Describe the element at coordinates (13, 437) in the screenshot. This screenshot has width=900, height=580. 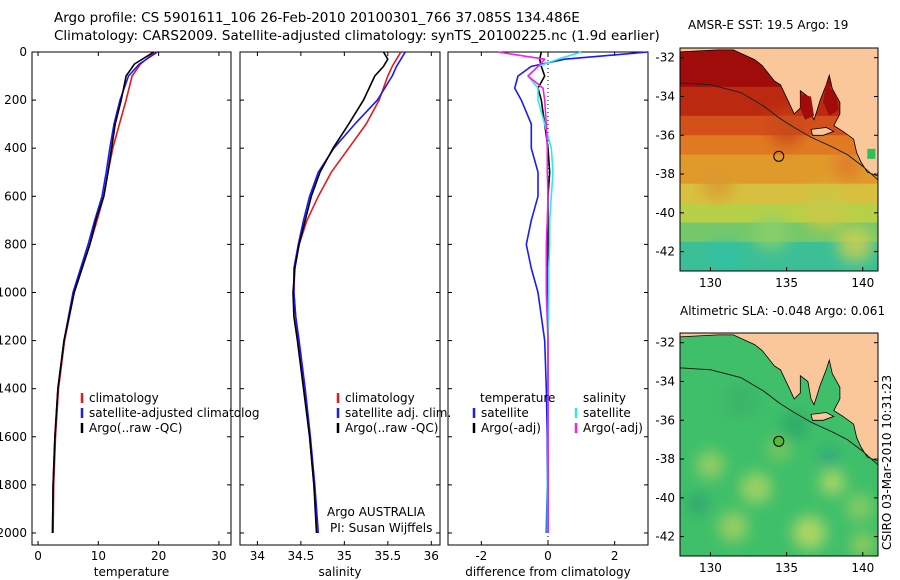
I see `y-tick-label: 1600` at that location.